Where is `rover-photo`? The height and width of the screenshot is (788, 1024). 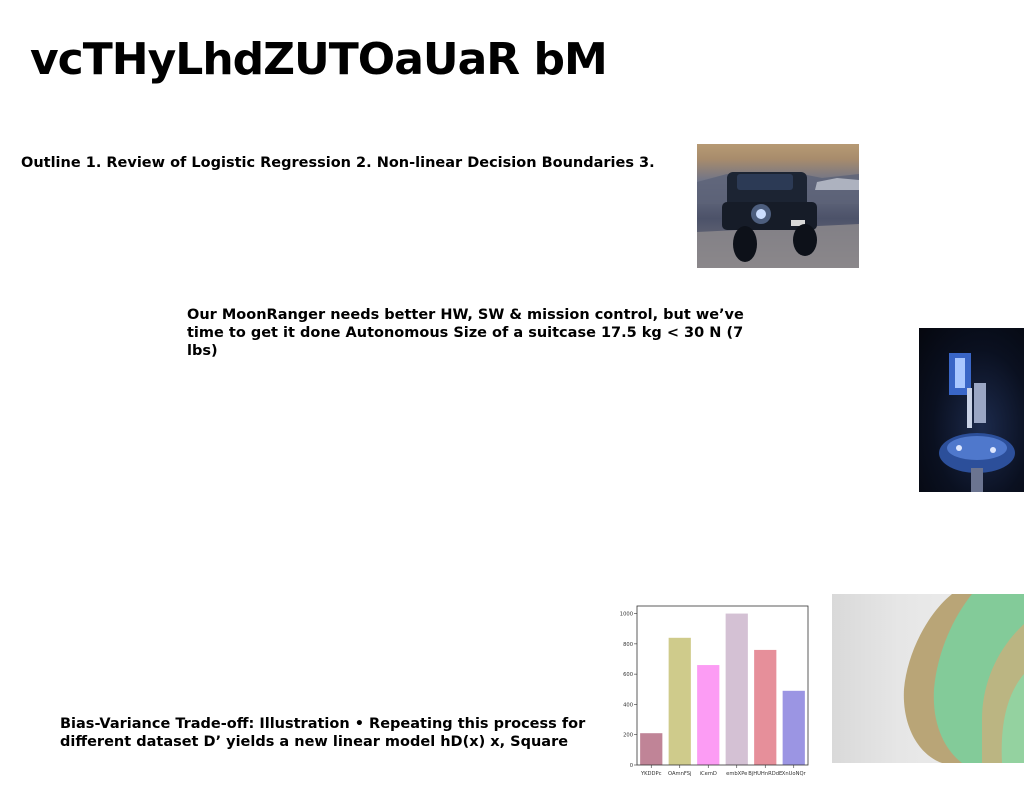 rover-photo is located at coordinates (778, 206).